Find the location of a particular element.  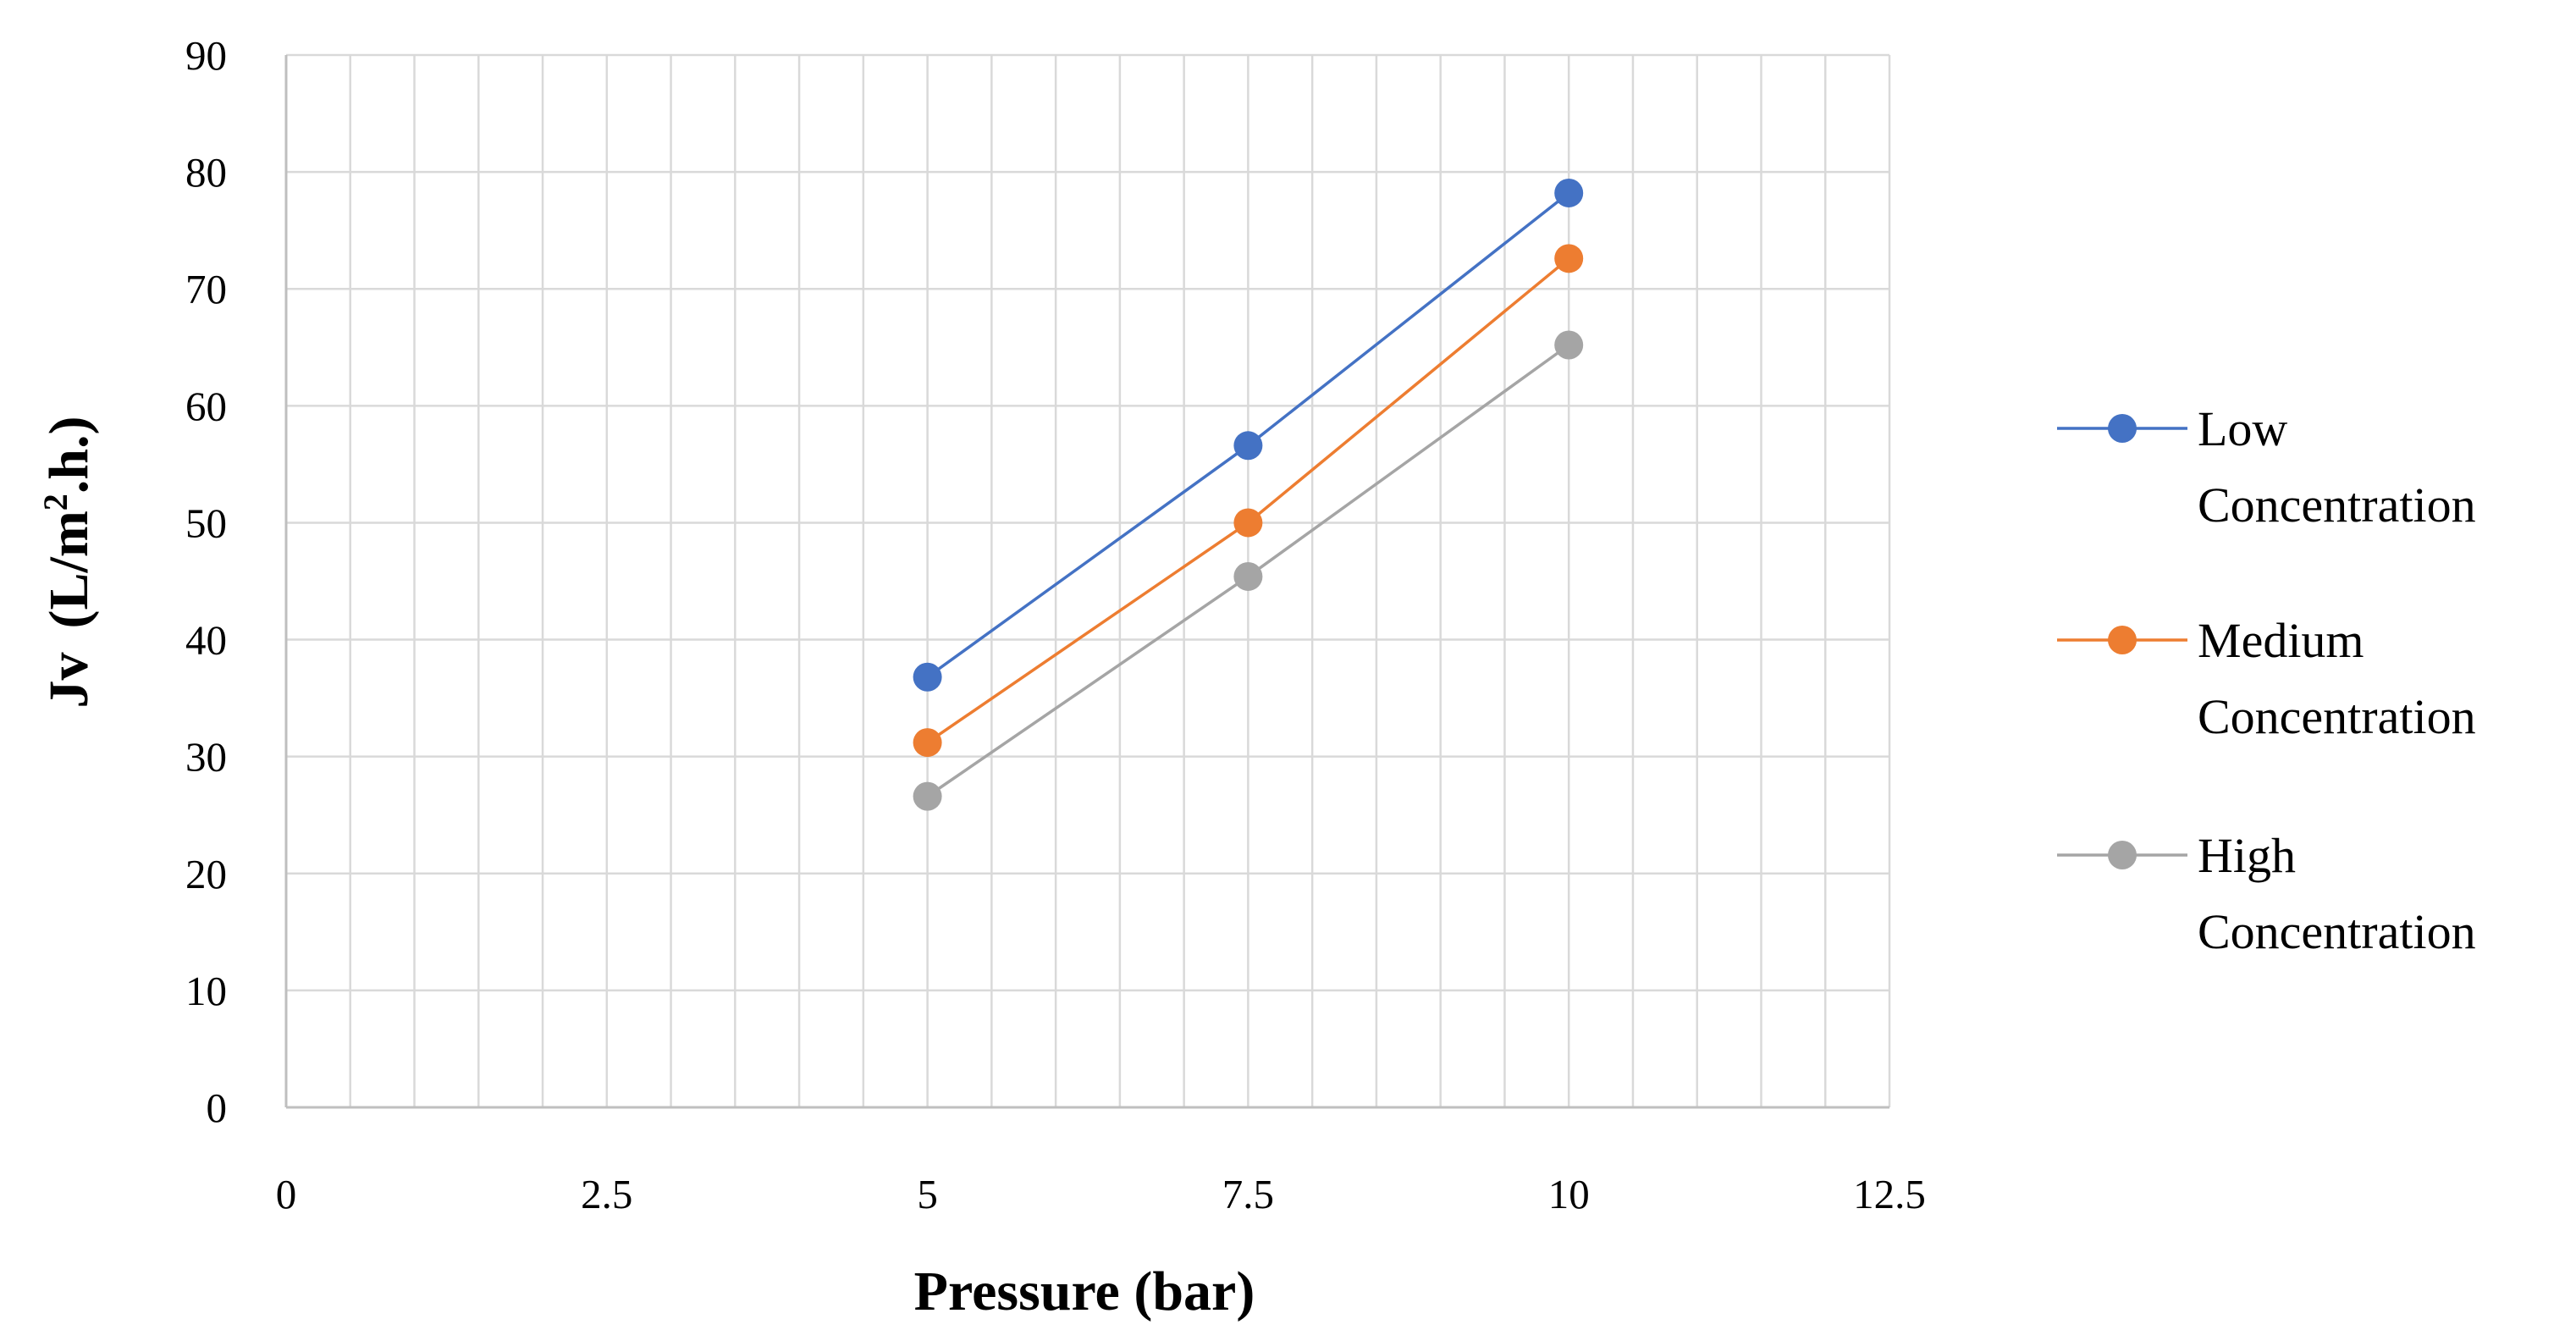

y-tick-label: 30 is located at coordinates (206, 757).